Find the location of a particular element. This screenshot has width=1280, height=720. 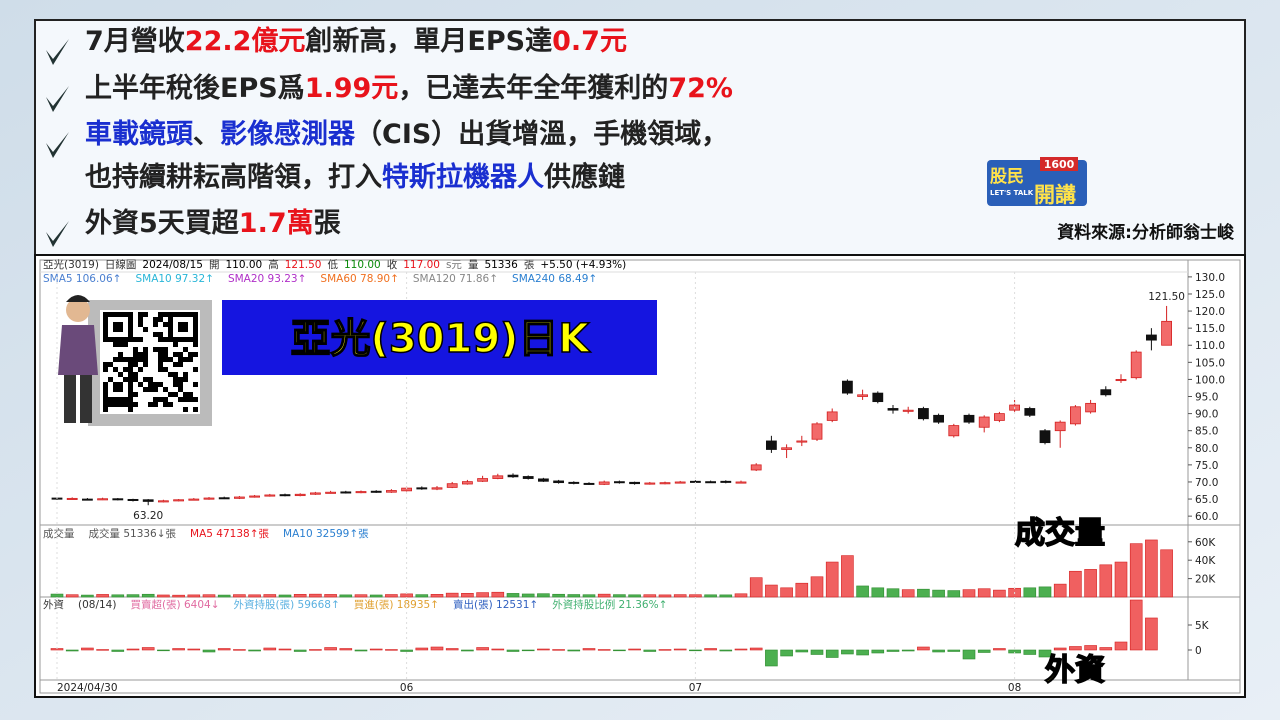

info-item: 量 is located at coordinates (473, 265).